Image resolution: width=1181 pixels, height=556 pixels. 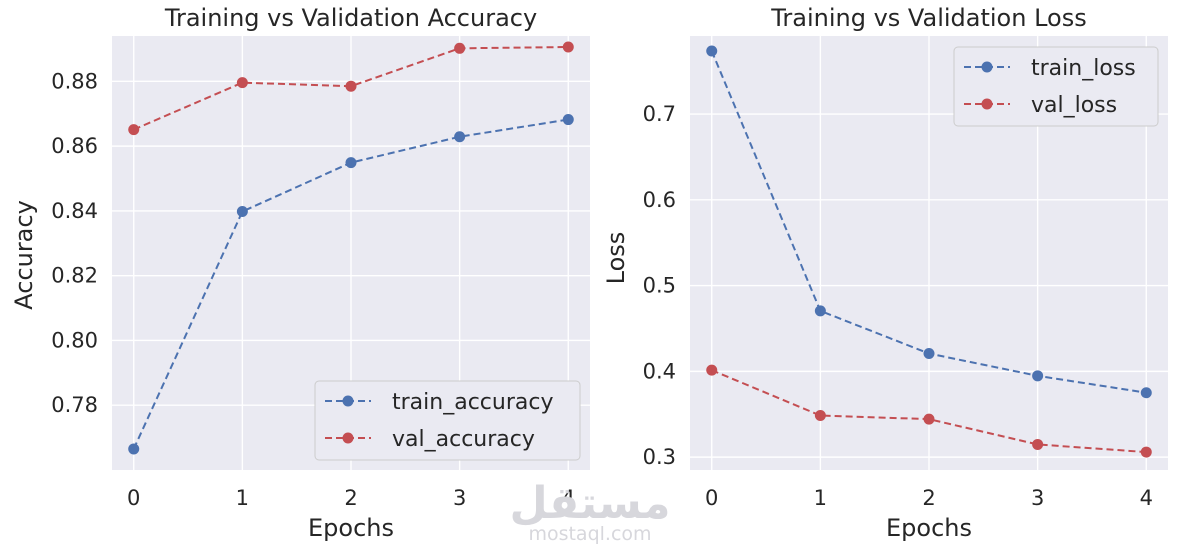 I want to click on legend: train_accuracy val_accuracy, so click(x=447, y=420).